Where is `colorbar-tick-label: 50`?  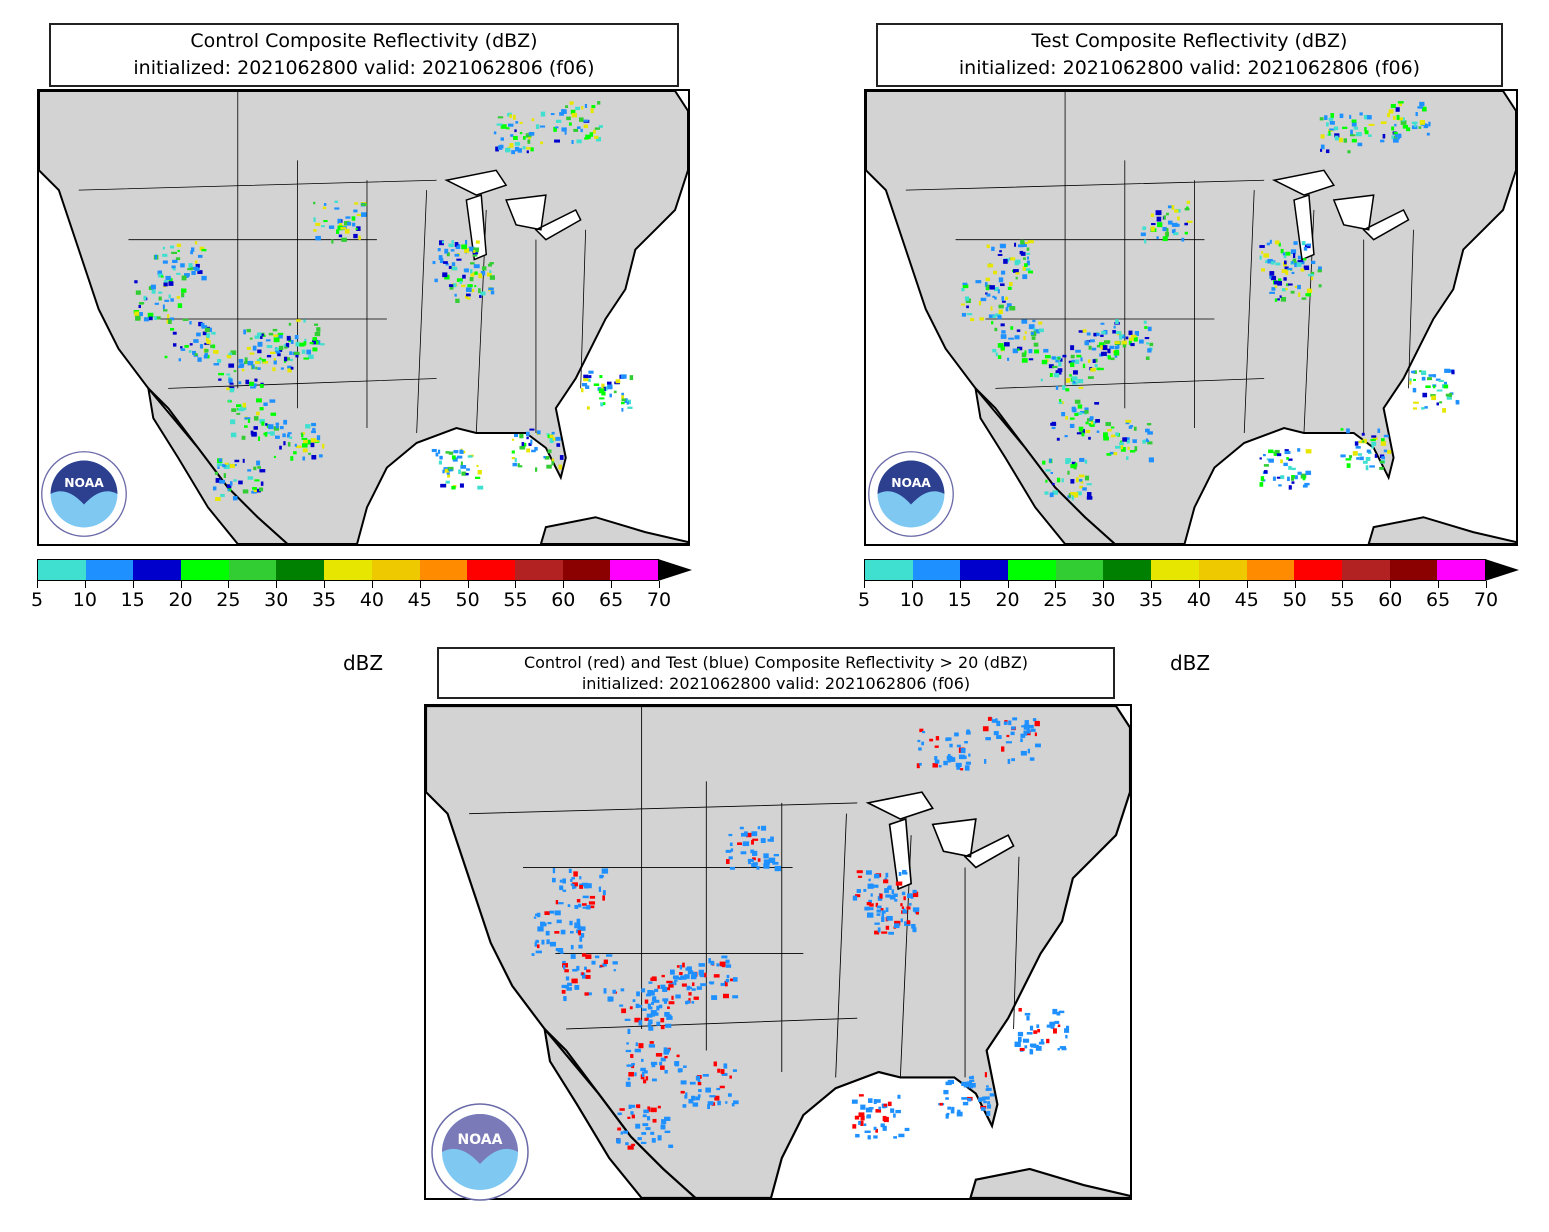 colorbar-tick-label: 50 is located at coordinates (1294, 600).